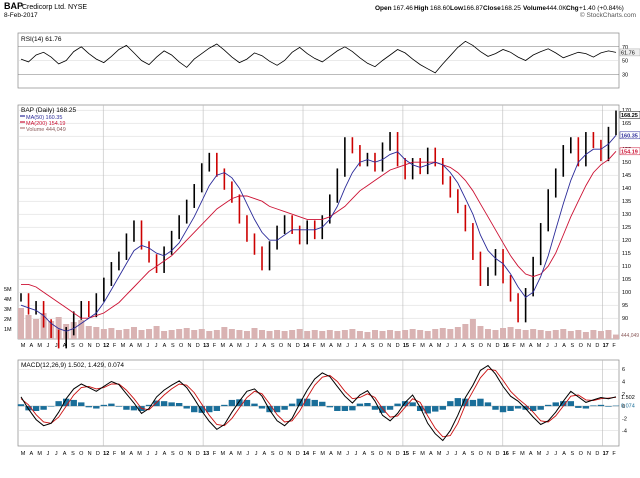  What do you see at coordinates (625, 48) in the screenshot?
I see `rsi-tick-label: 70` at bounding box center [625, 48].